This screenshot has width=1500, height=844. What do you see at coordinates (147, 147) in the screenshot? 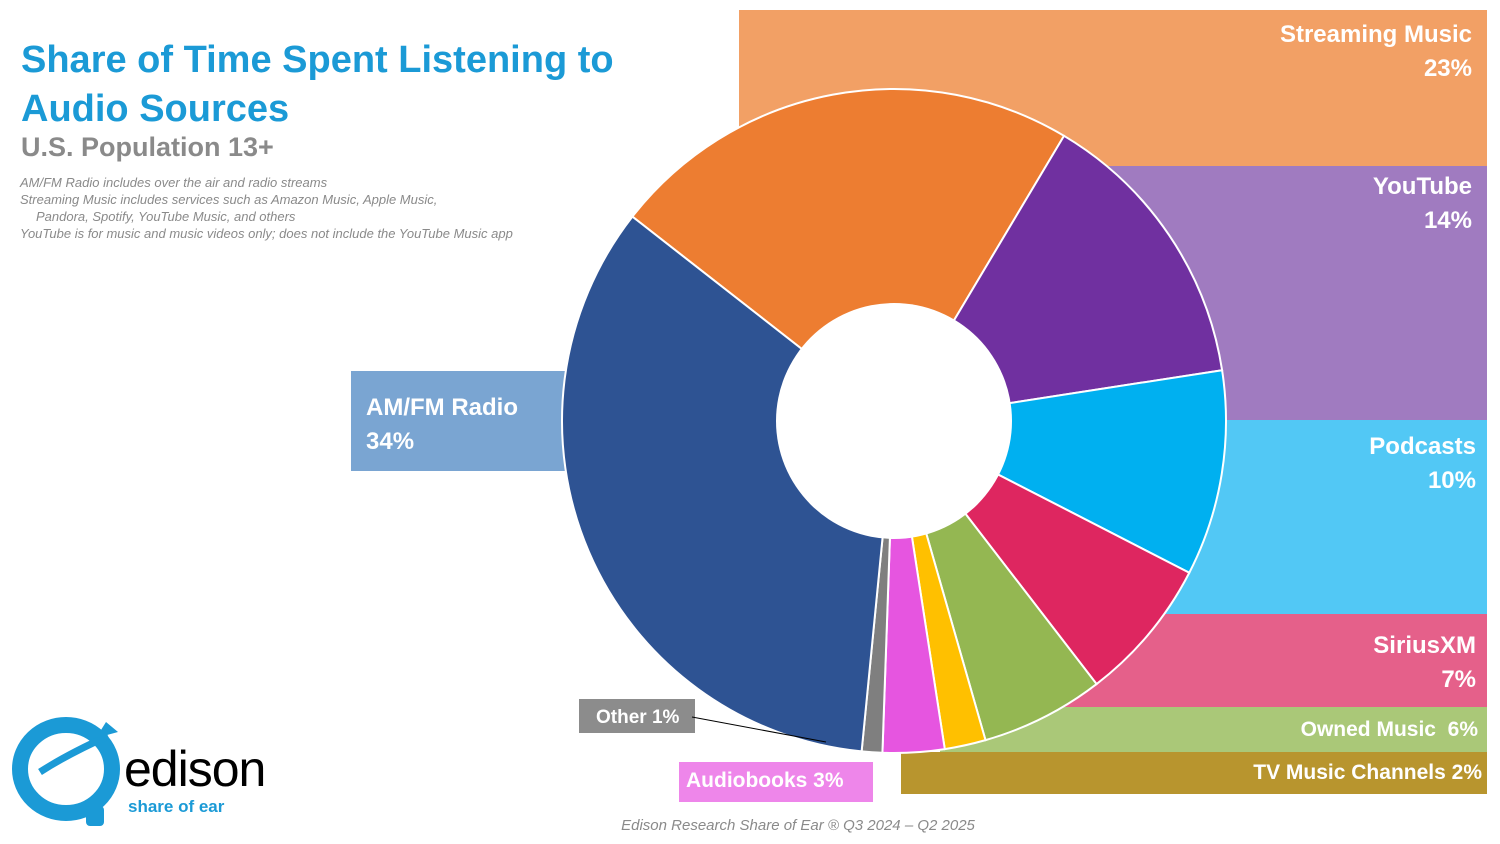
I see `chart-subtitle: U.S. Population 13+` at bounding box center [147, 147].